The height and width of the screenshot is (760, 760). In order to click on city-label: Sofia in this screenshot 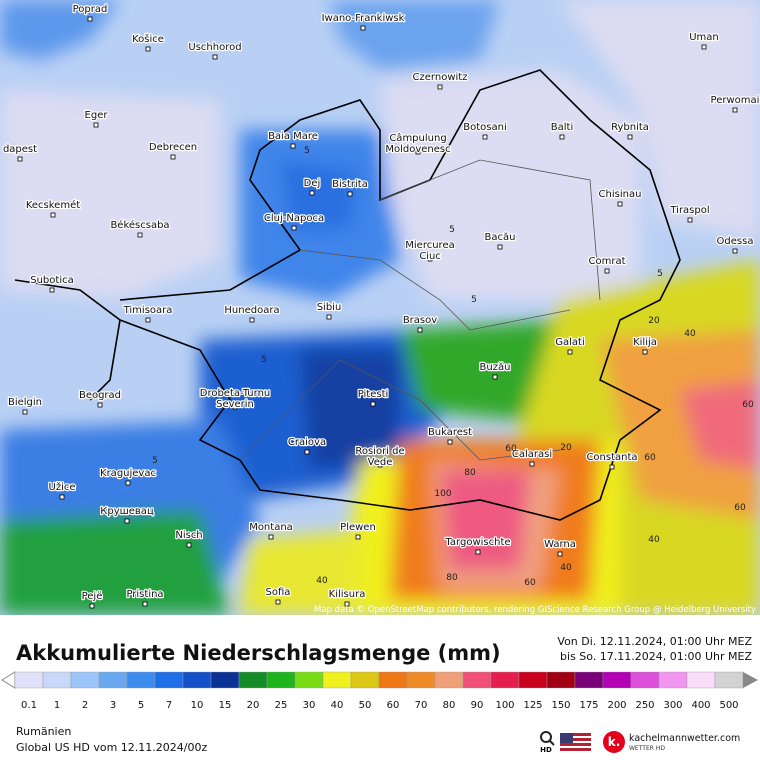, I will do `click(278, 592)`.